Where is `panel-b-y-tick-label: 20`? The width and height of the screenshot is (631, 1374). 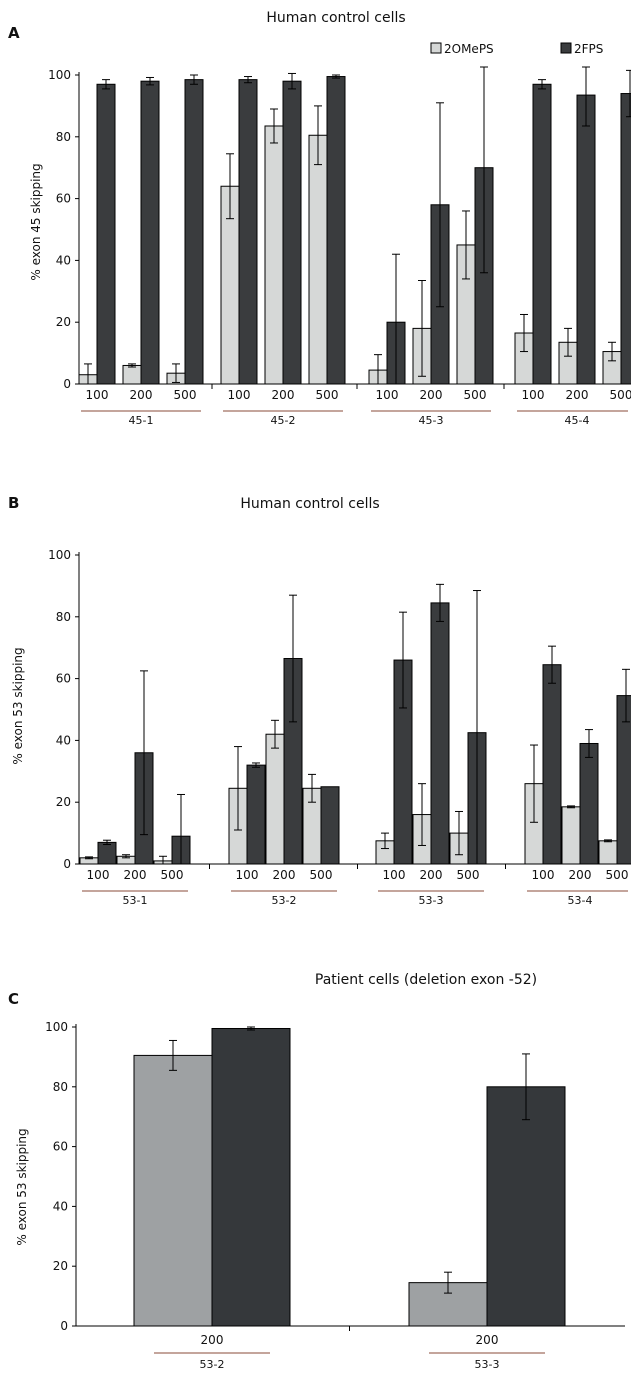
panel-b-y-tick-label: 20 is located at coordinates (63, 802).